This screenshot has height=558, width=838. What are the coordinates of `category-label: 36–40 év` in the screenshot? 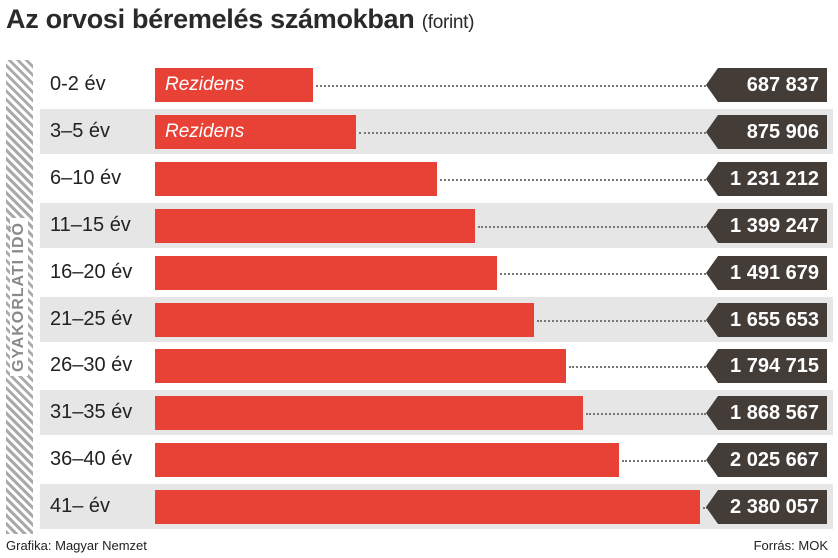 It's located at (91, 459).